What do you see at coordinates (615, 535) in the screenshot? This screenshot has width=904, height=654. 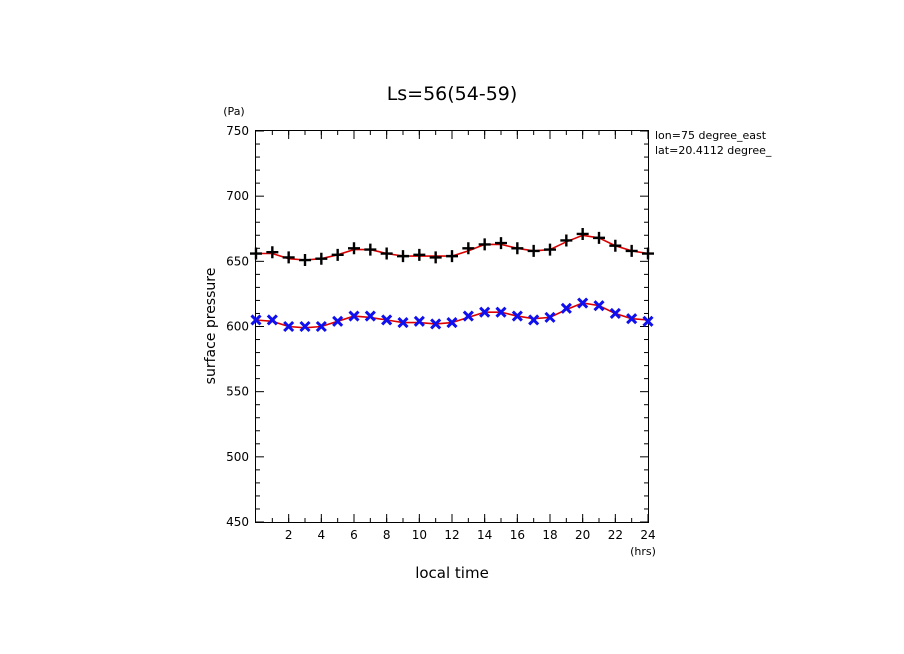 I see `x-tick-label: 22` at bounding box center [615, 535].